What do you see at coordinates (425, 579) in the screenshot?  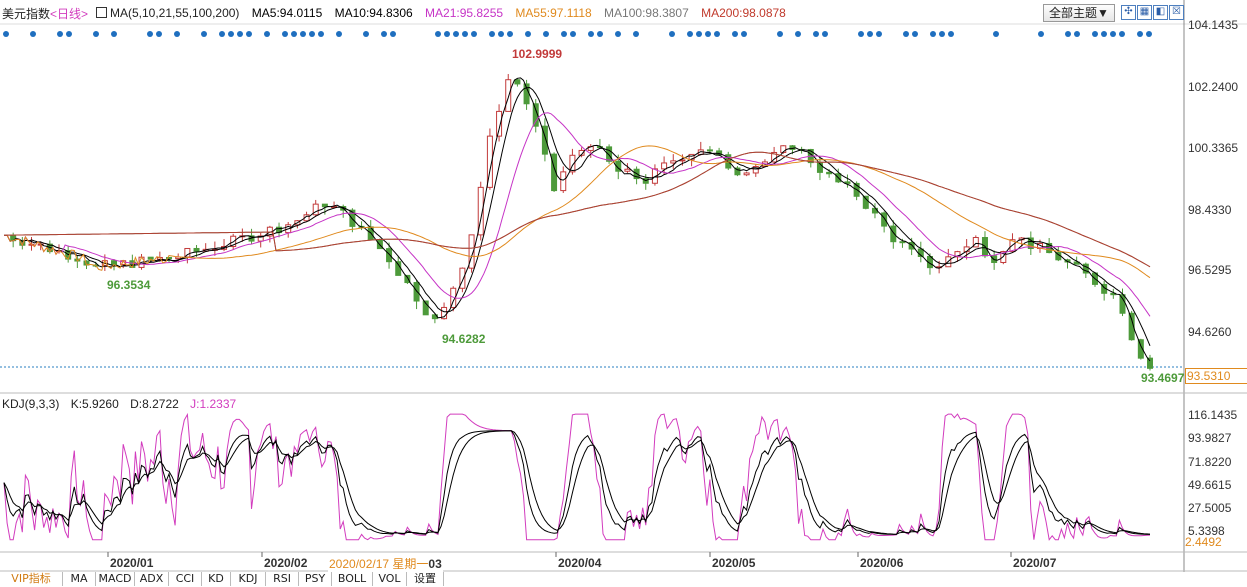 I see `tab-settings: 设置` at bounding box center [425, 579].